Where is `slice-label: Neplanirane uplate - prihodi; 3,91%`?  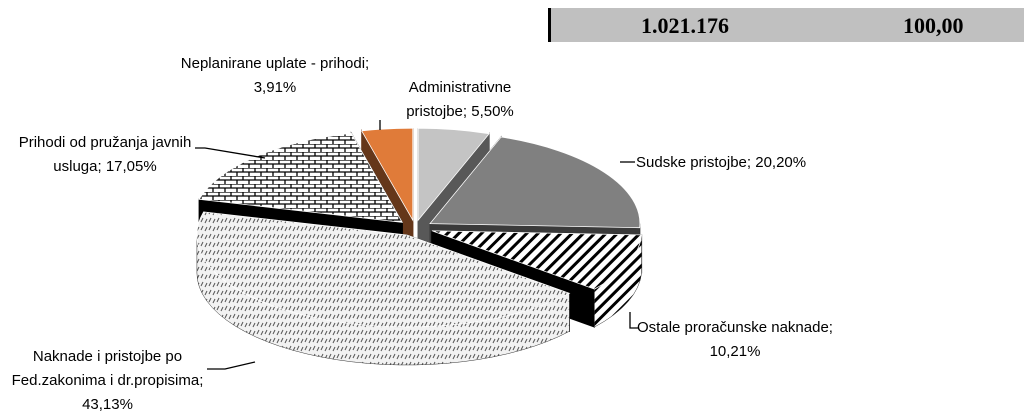
slice-label: Neplanirane uplate - prihodi; 3,91% is located at coordinates (275, 75).